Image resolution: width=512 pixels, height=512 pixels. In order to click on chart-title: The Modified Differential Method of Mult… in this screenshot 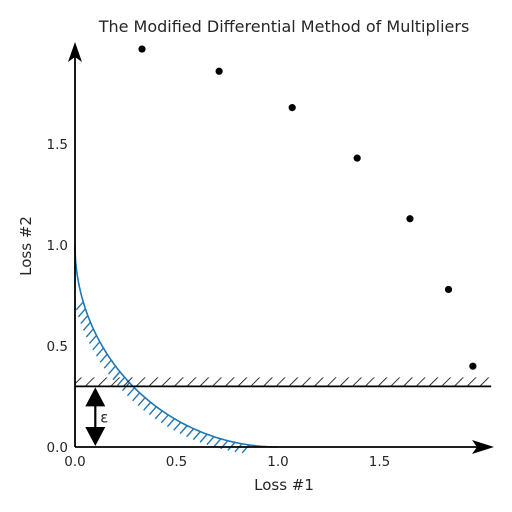, I will do `click(284, 26)`.